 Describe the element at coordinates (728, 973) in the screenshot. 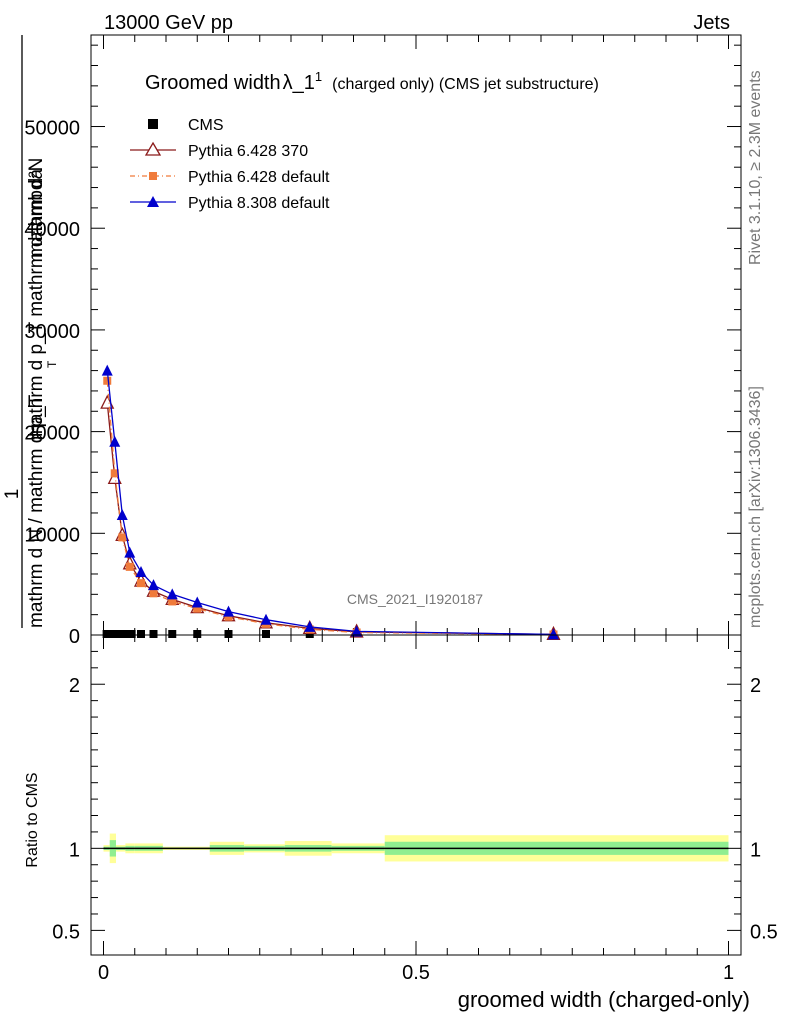

I see `x-tick-label: 1` at that location.